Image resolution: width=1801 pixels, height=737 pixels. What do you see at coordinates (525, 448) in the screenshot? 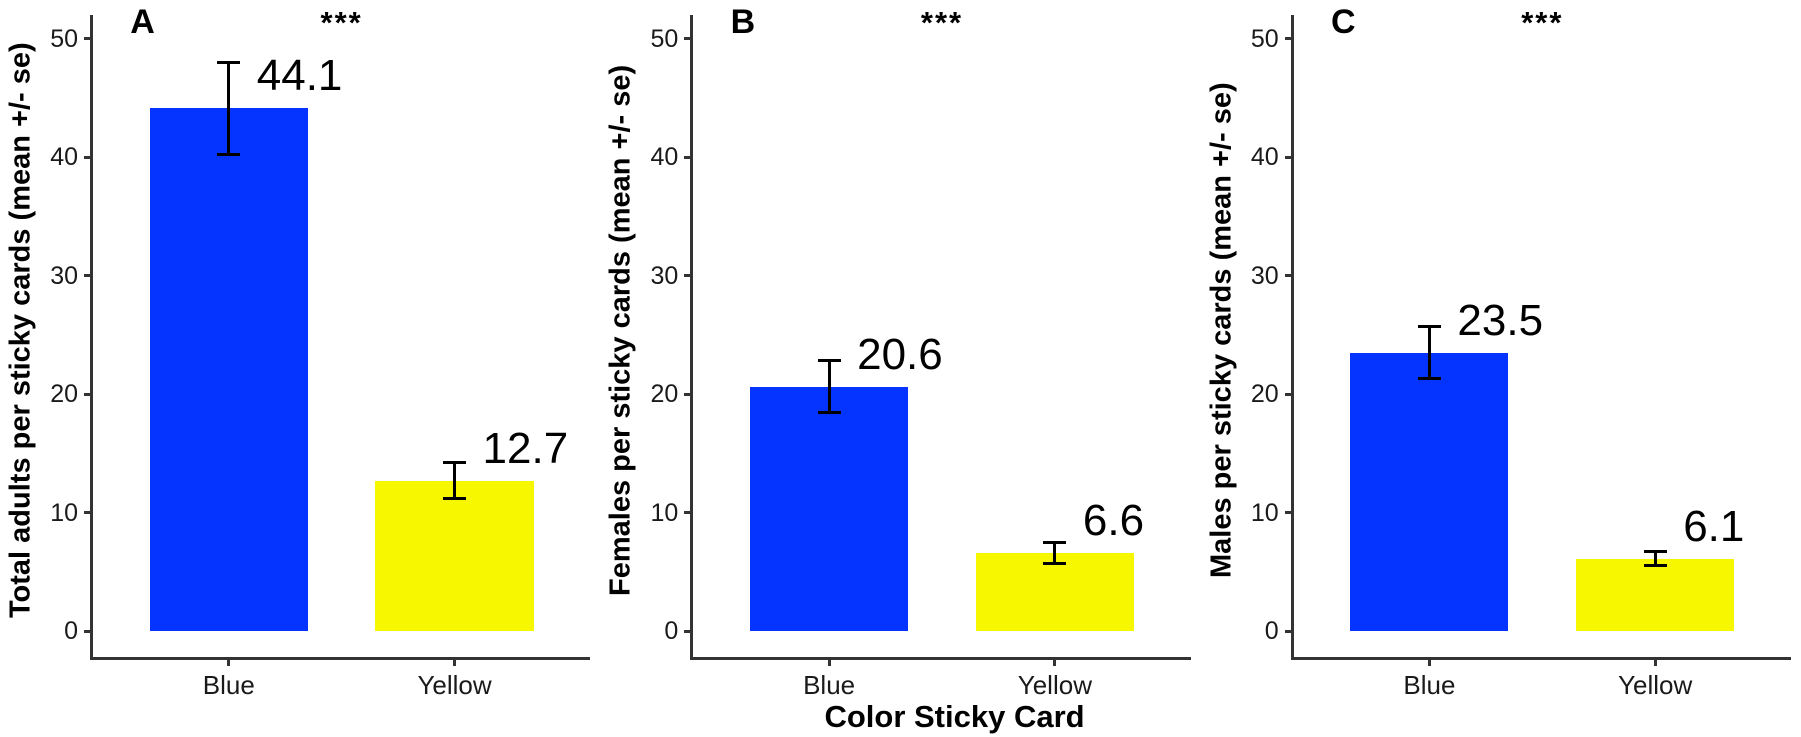
I see `bar-value-label: 12.7` at bounding box center [525, 448].